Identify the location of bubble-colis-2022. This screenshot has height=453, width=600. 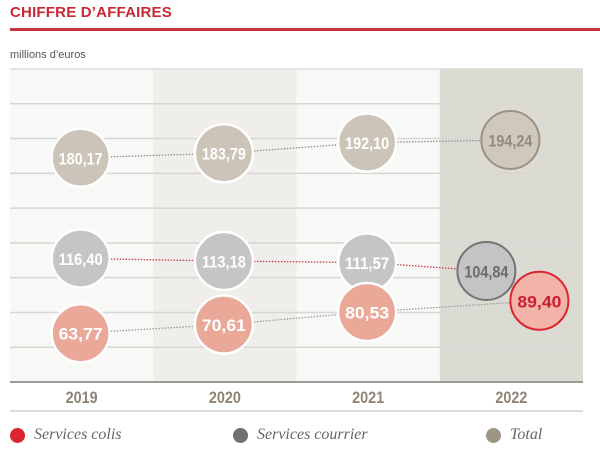
(539, 300).